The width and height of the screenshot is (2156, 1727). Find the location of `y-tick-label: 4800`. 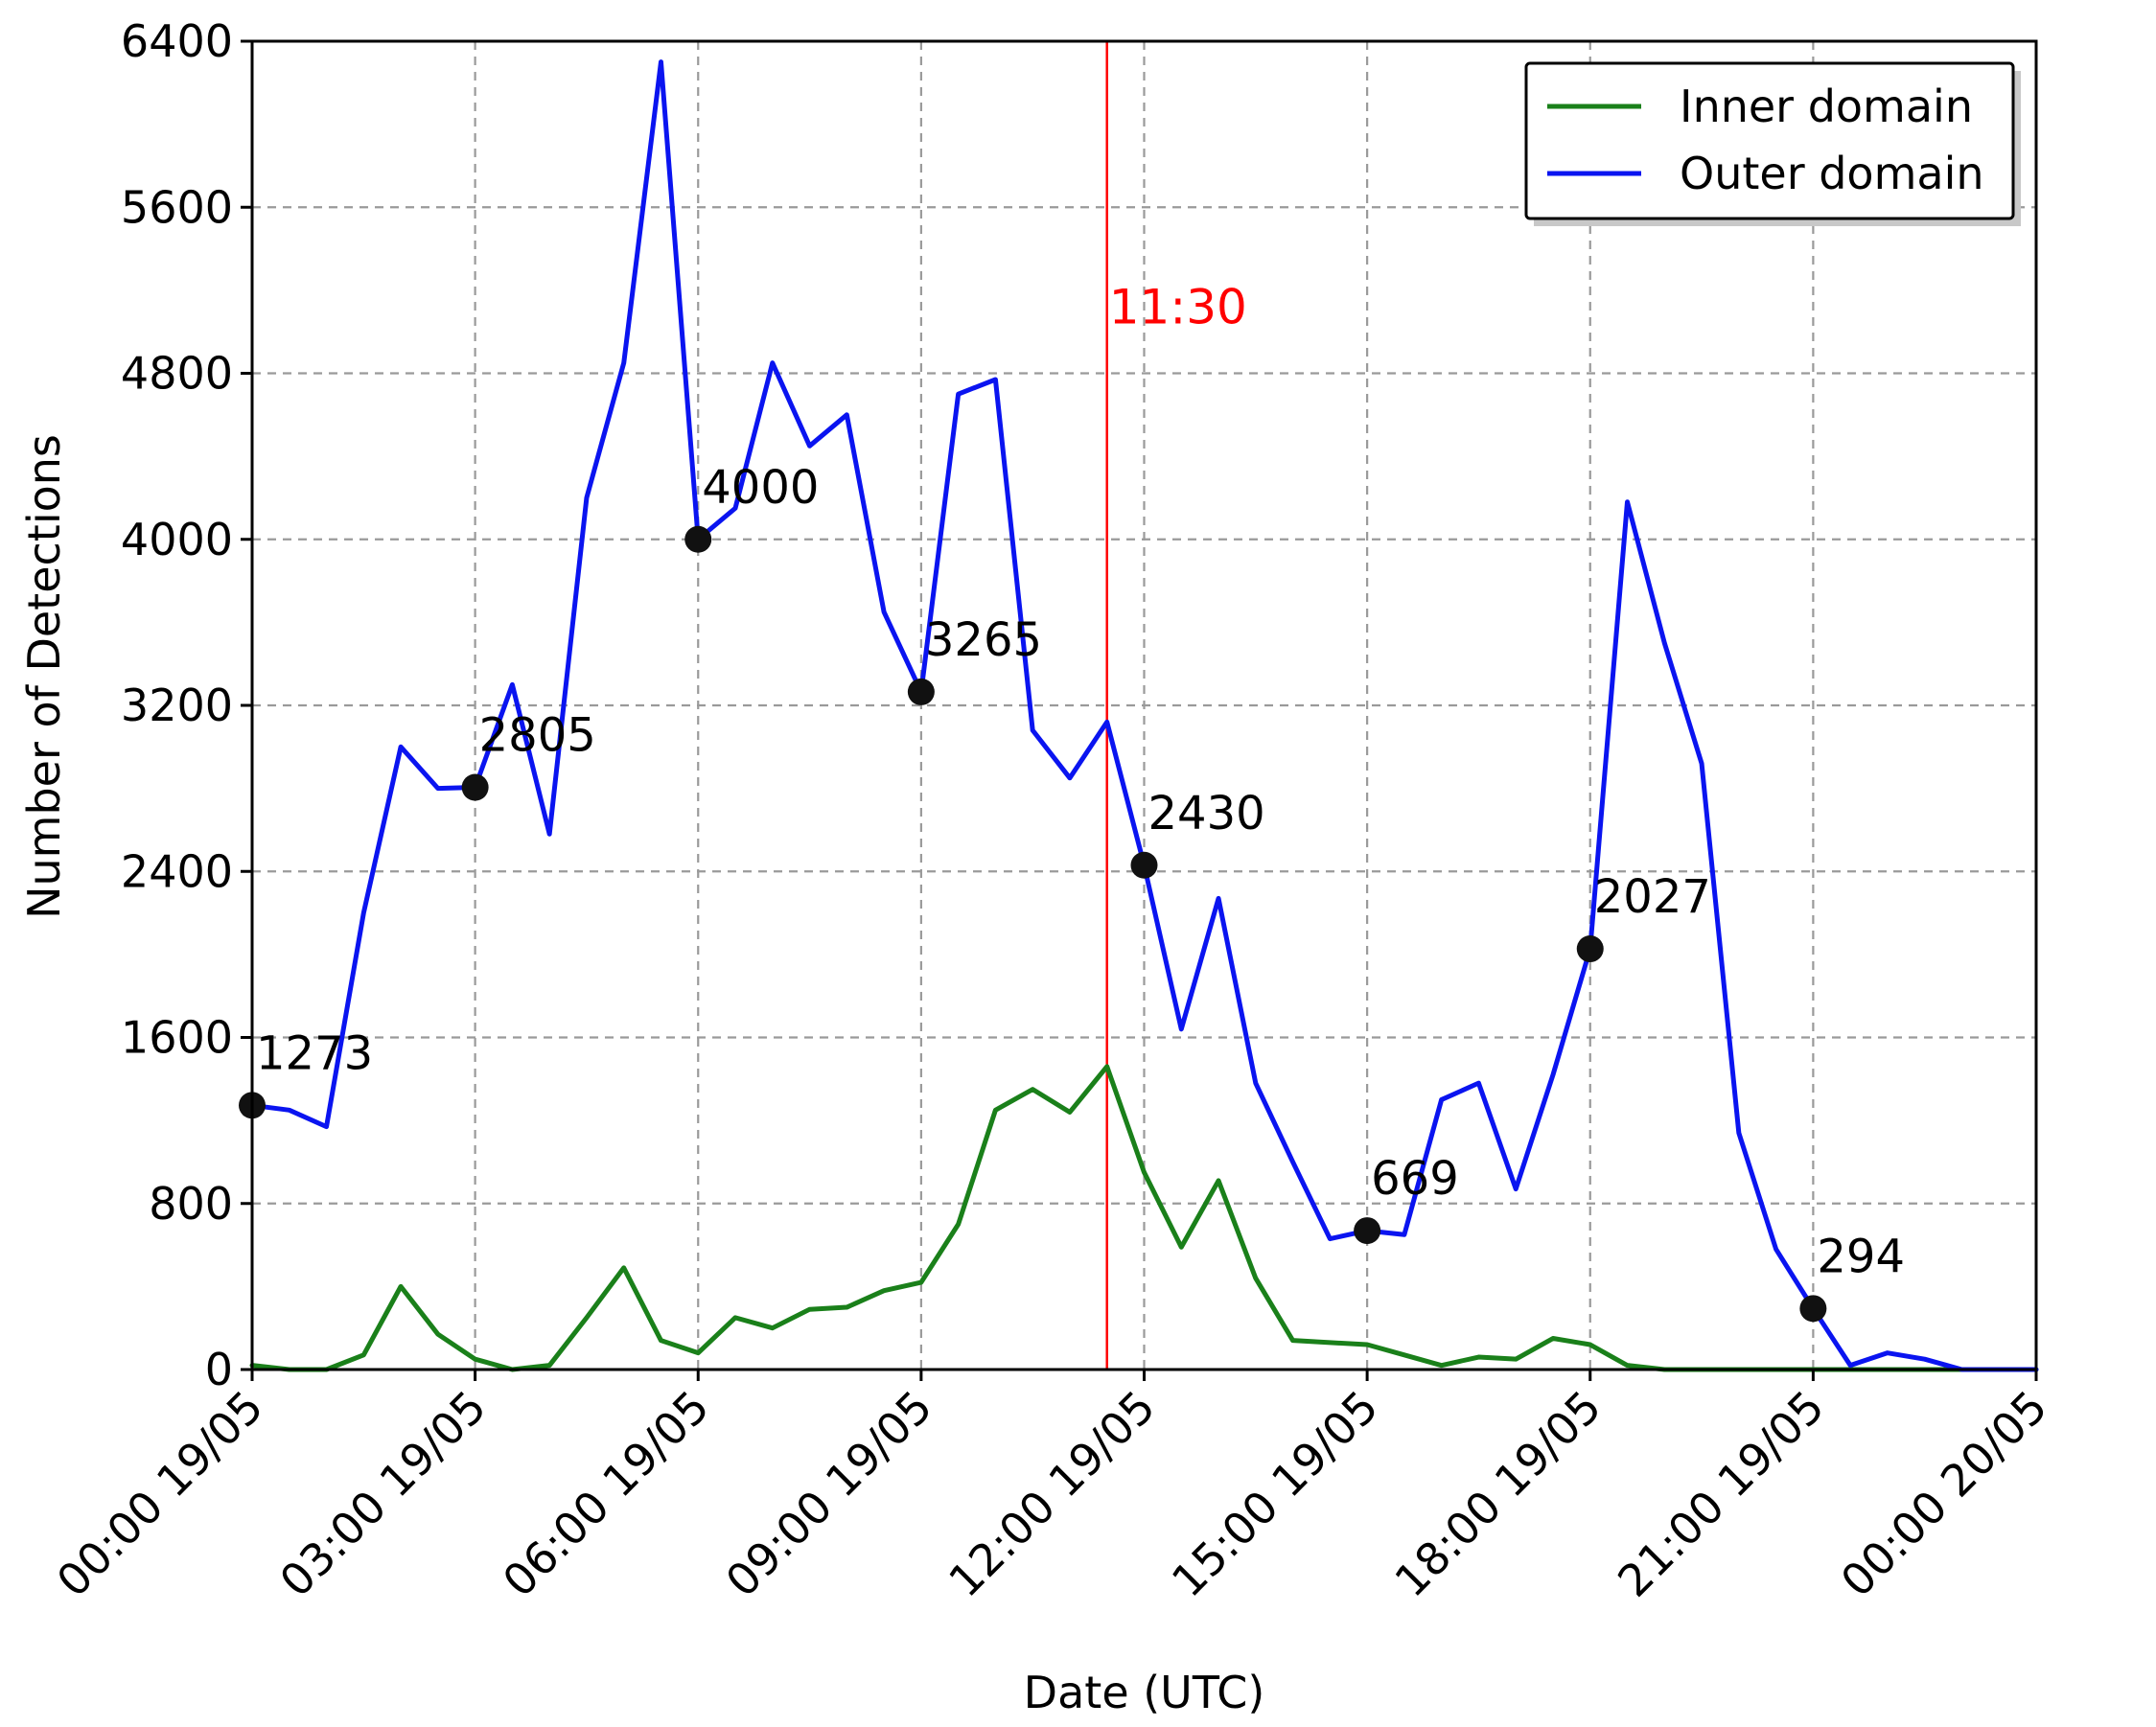

y-tick-label: 4800 is located at coordinates (177, 374).